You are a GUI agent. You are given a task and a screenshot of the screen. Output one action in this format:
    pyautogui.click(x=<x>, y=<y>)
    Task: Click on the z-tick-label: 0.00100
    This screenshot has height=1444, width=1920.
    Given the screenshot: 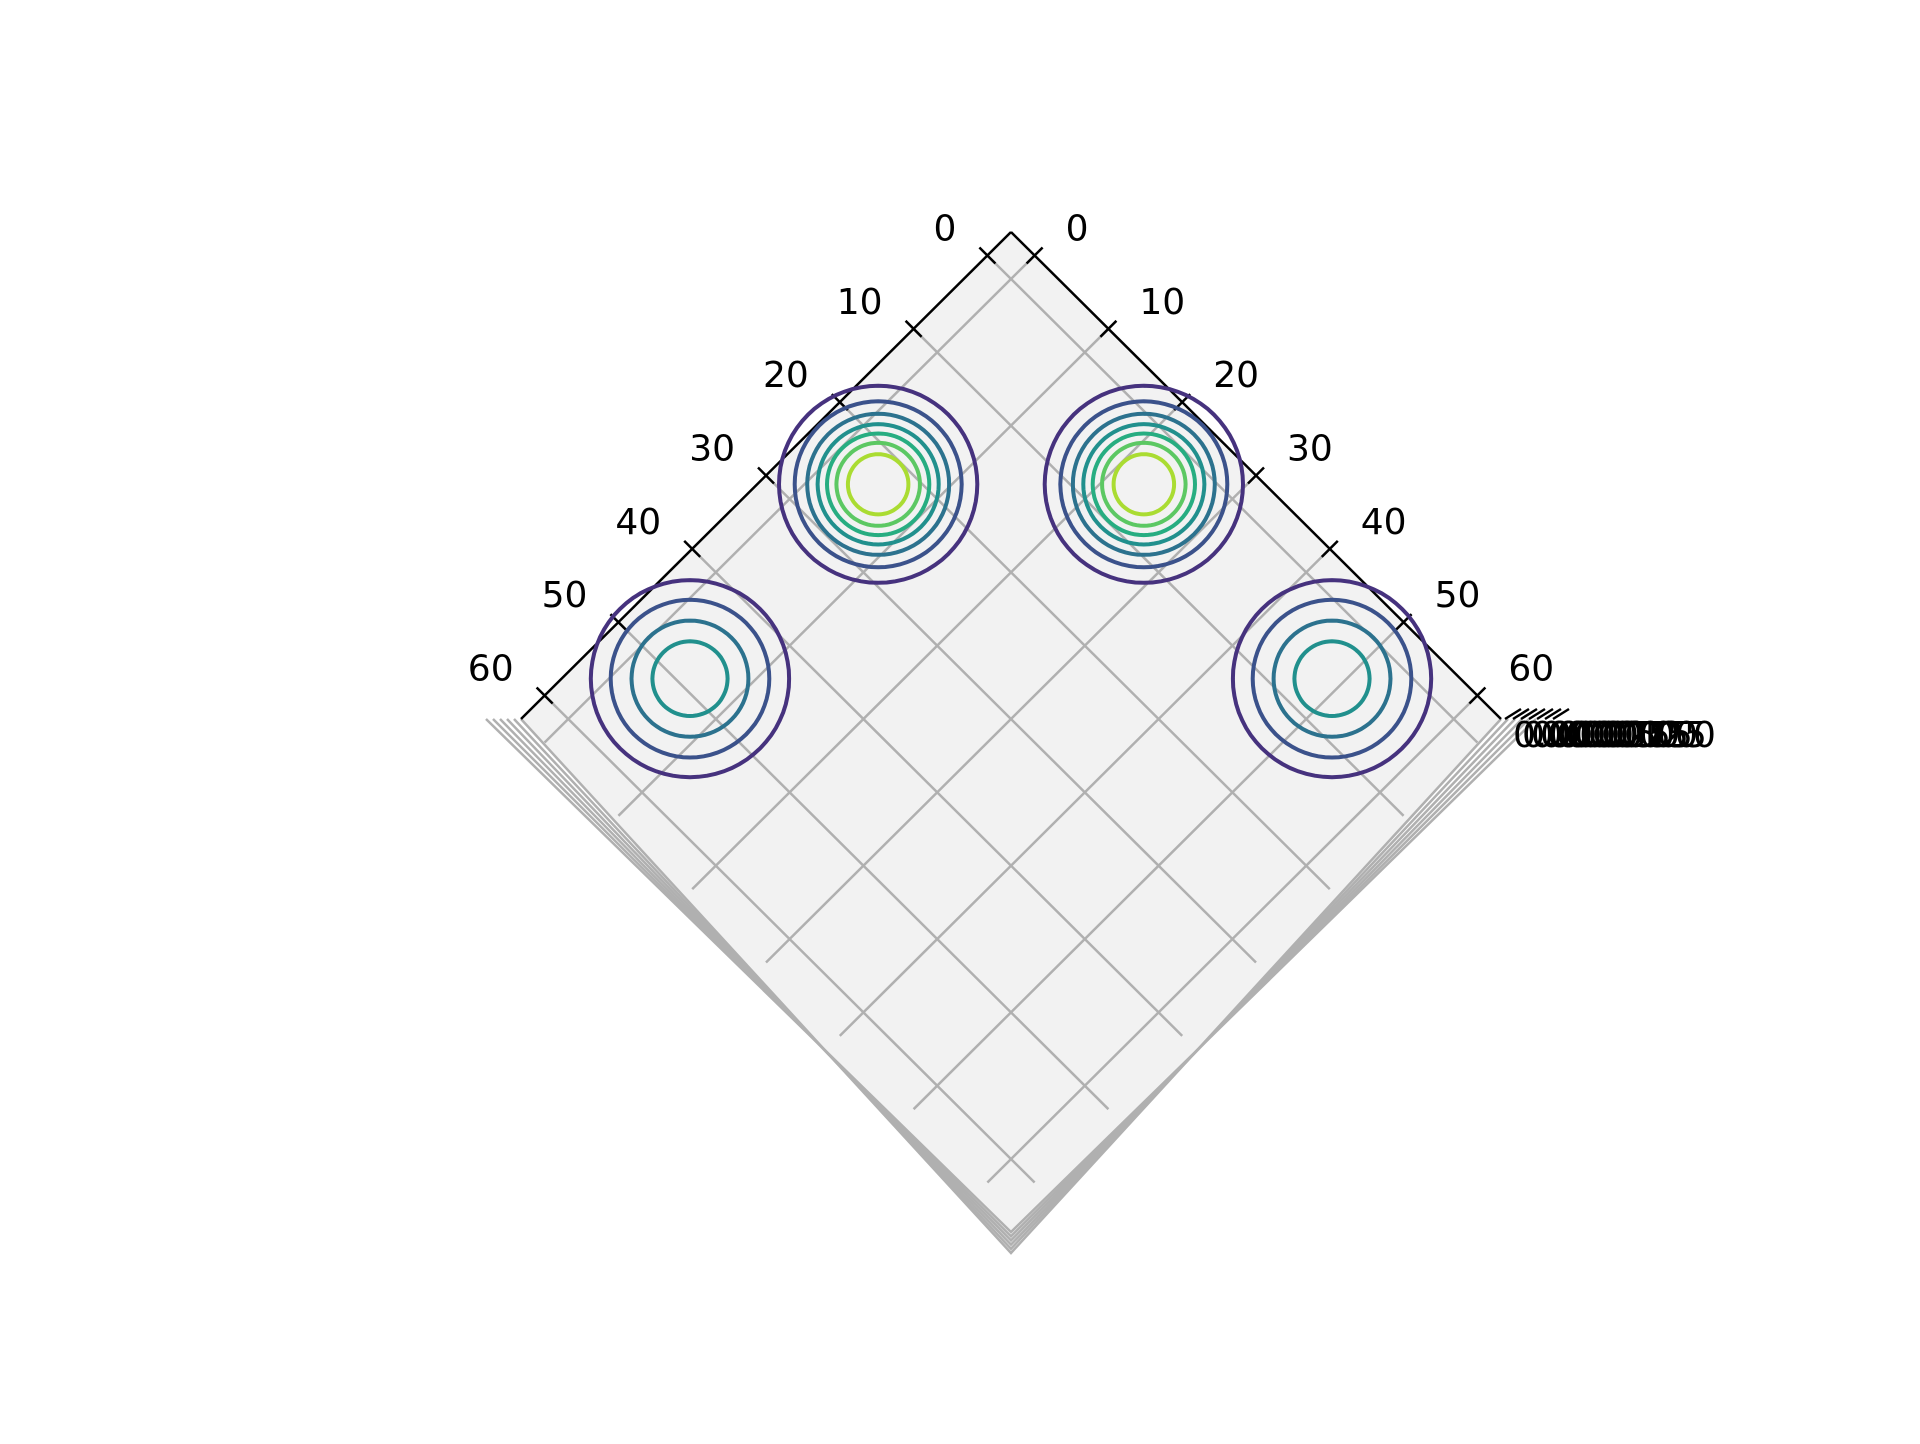 What is the action you would take?
    pyautogui.click(x=1623, y=735)
    